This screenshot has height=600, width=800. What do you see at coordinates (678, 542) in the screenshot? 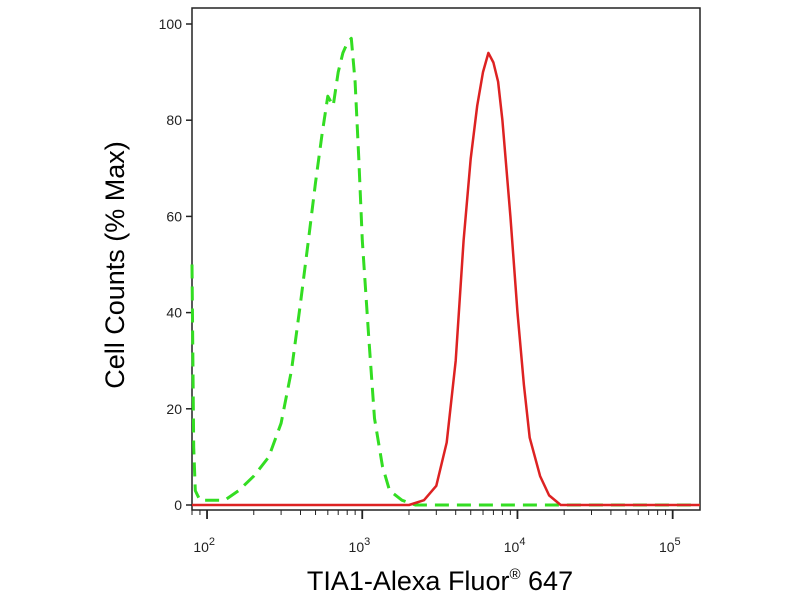
I see `x-tick-exponent: 5` at bounding box center [678, 542].